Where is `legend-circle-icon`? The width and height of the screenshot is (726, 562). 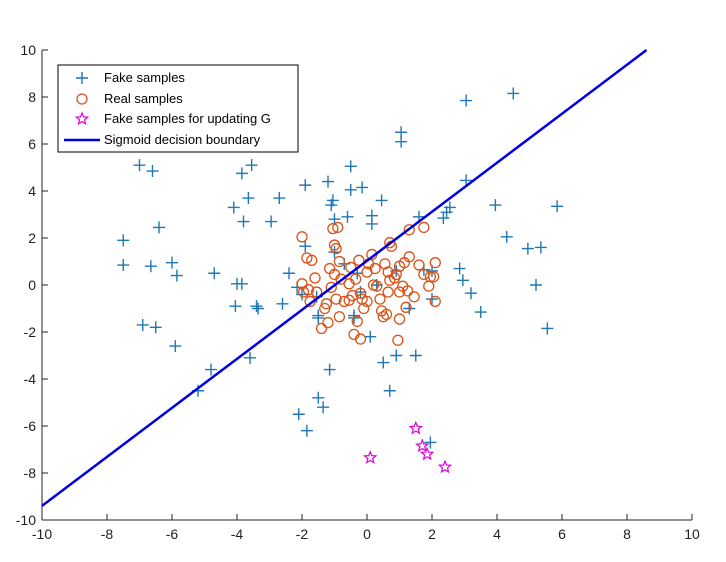
legend-circle-icon is located at coordinates (82, 99).